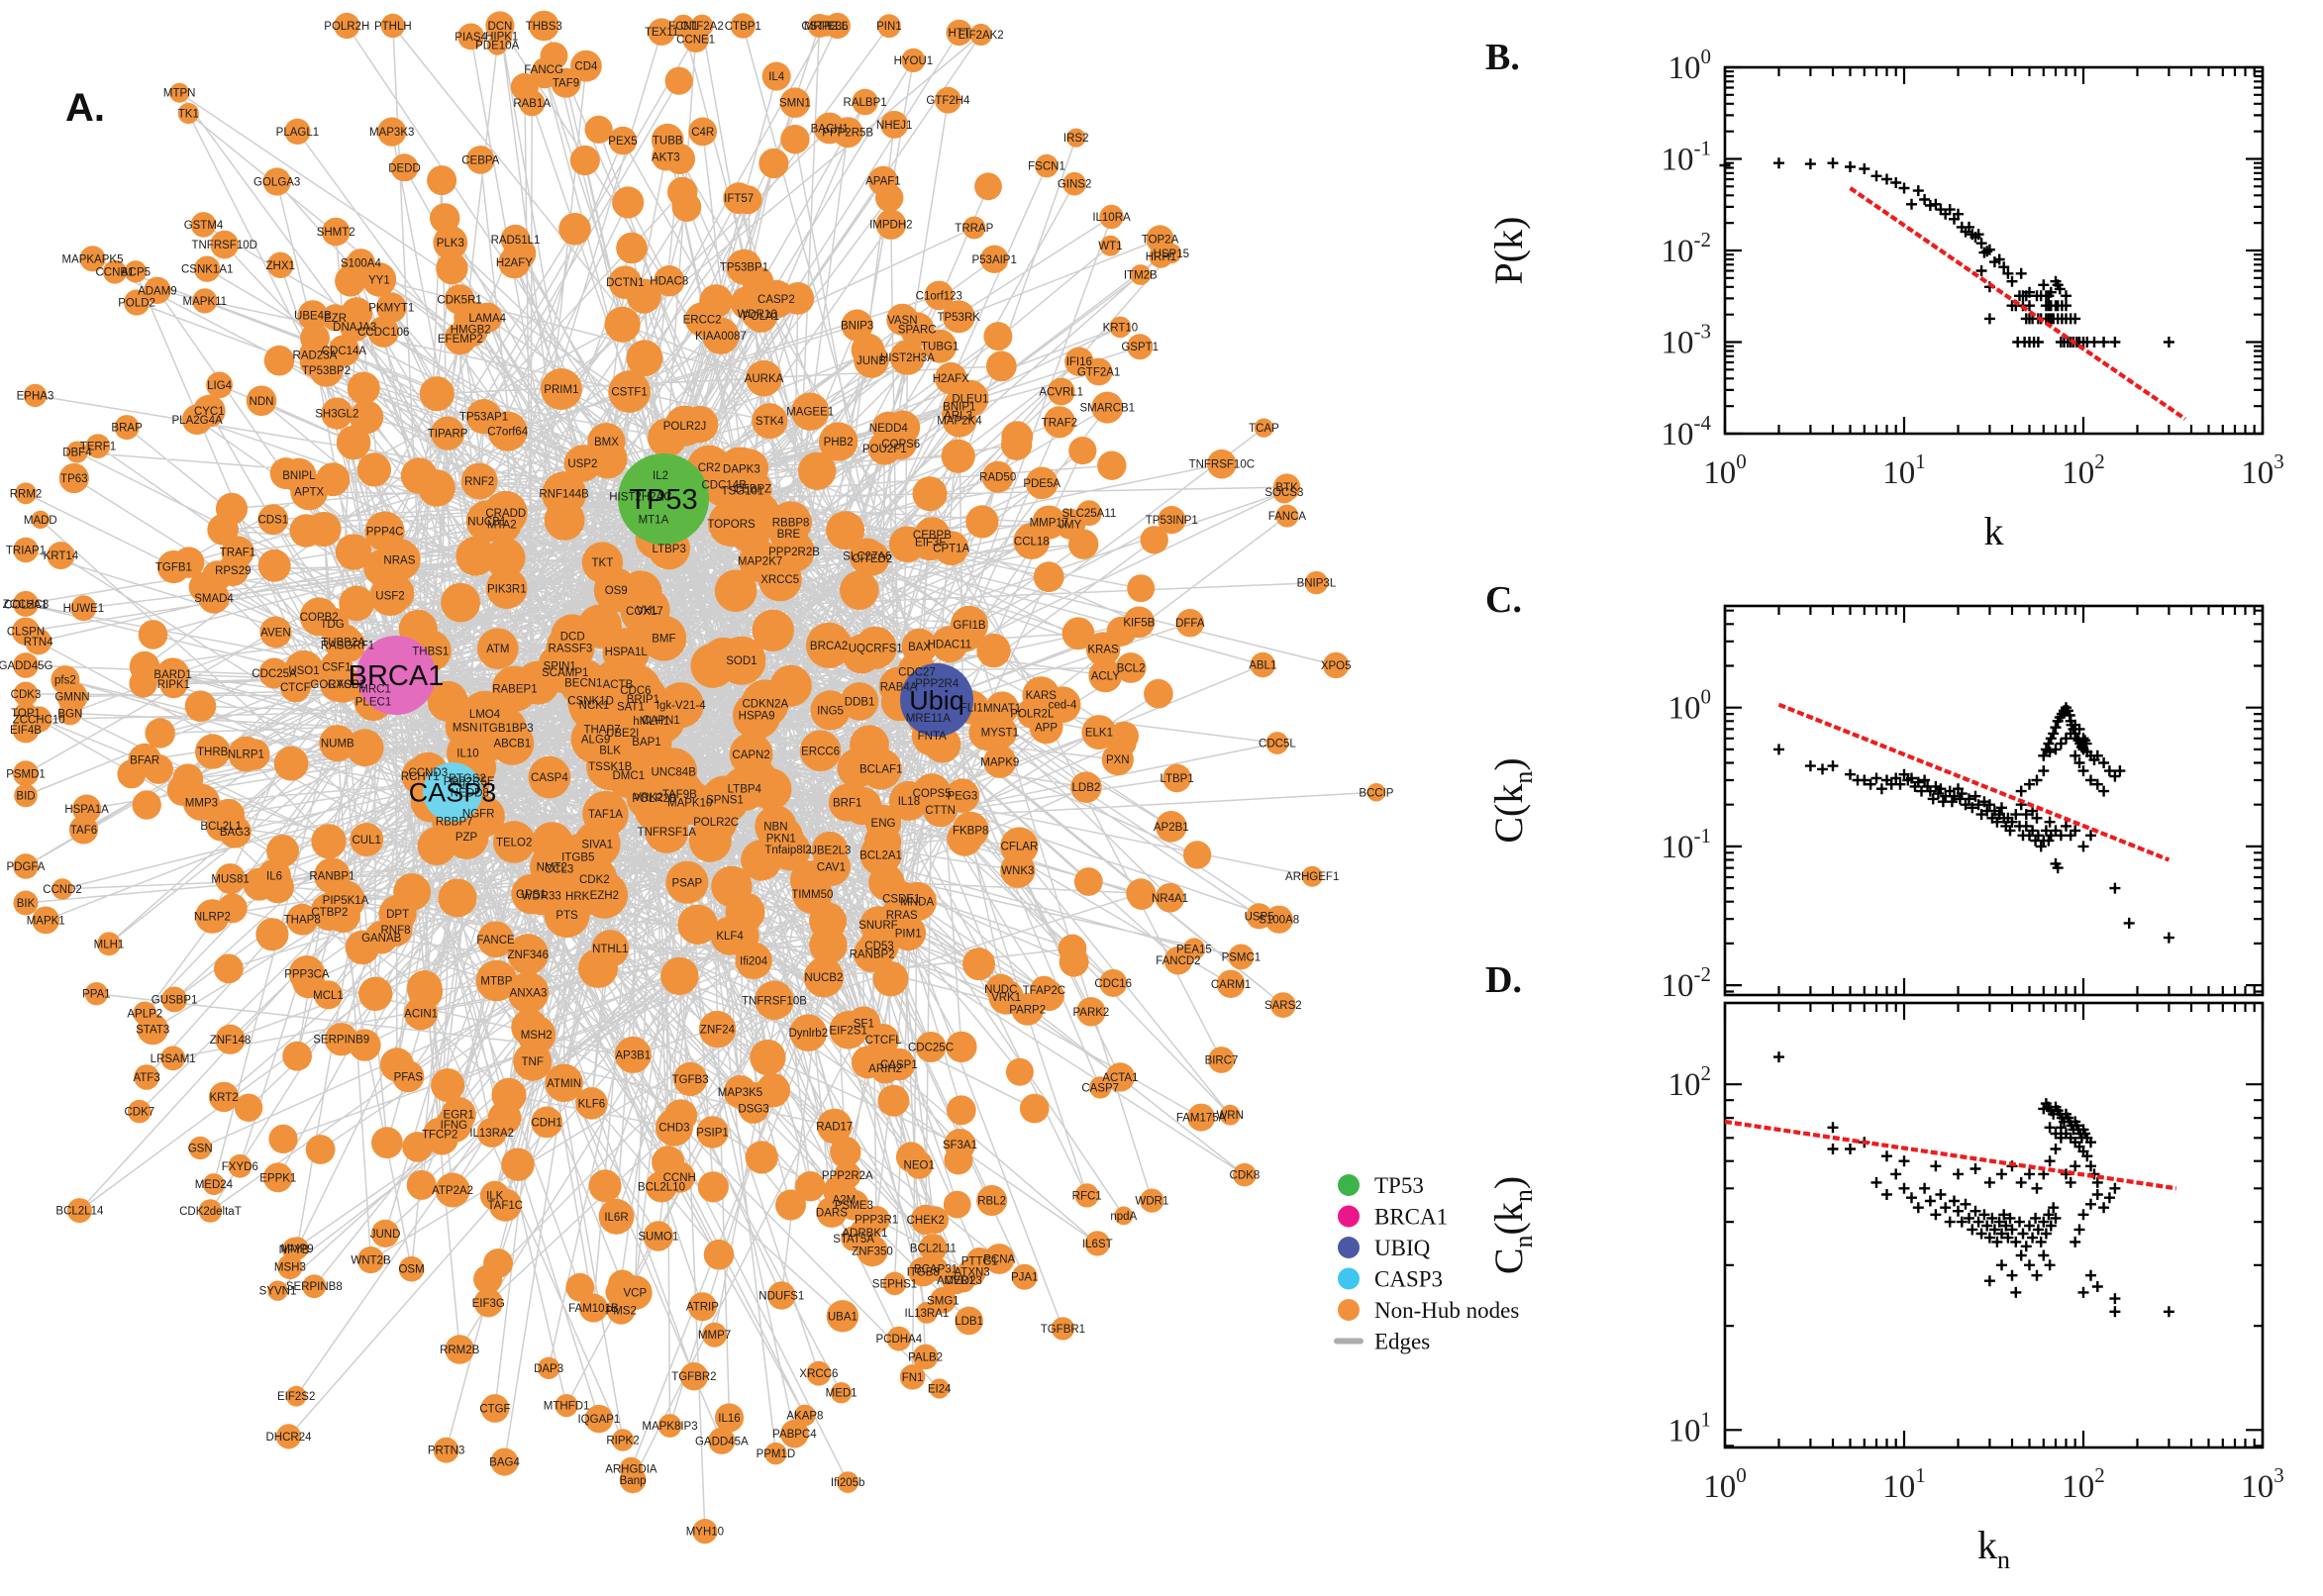 Image resolution: width=2323 pixels, height=1596 pixels. I want to click on network-node-label: HRK, so click(577, 897).